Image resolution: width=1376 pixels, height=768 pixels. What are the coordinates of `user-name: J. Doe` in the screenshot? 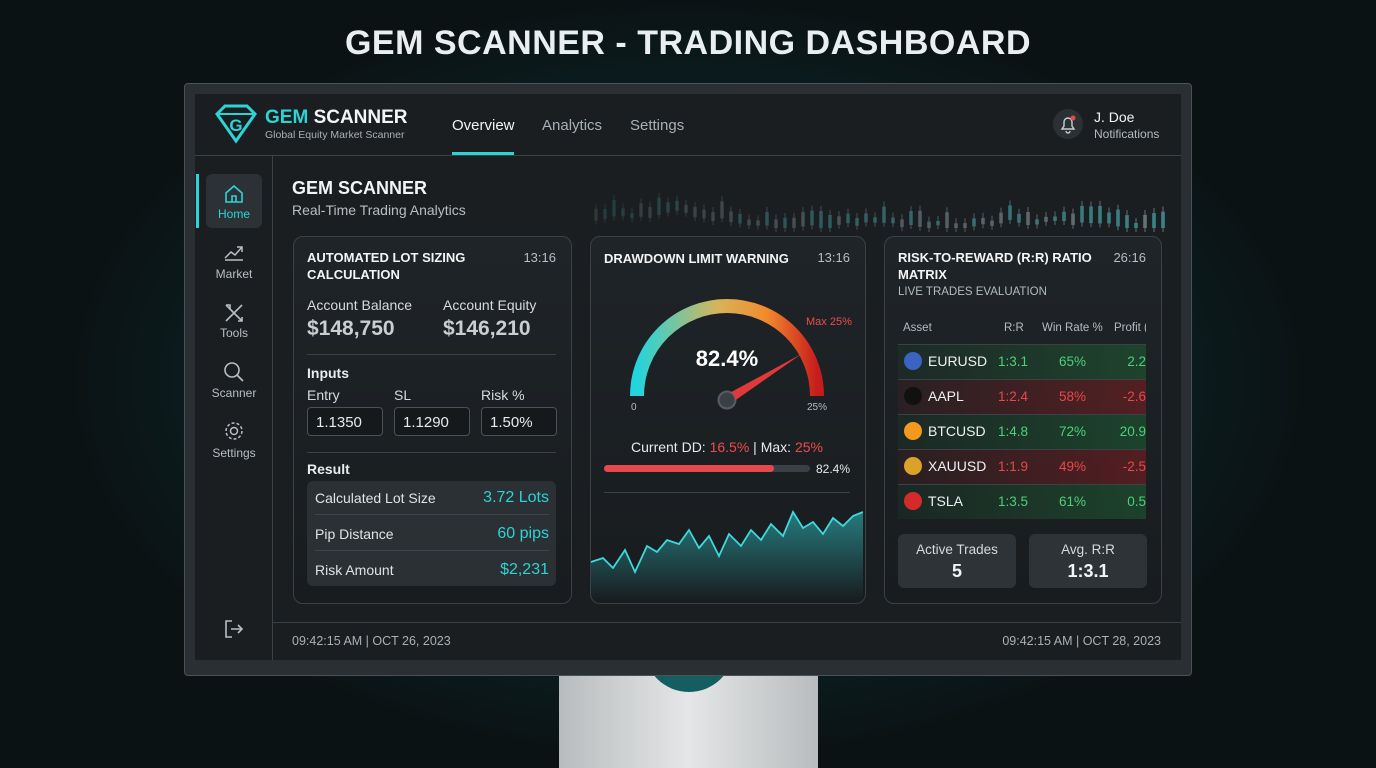 It's located at (1114, 117).